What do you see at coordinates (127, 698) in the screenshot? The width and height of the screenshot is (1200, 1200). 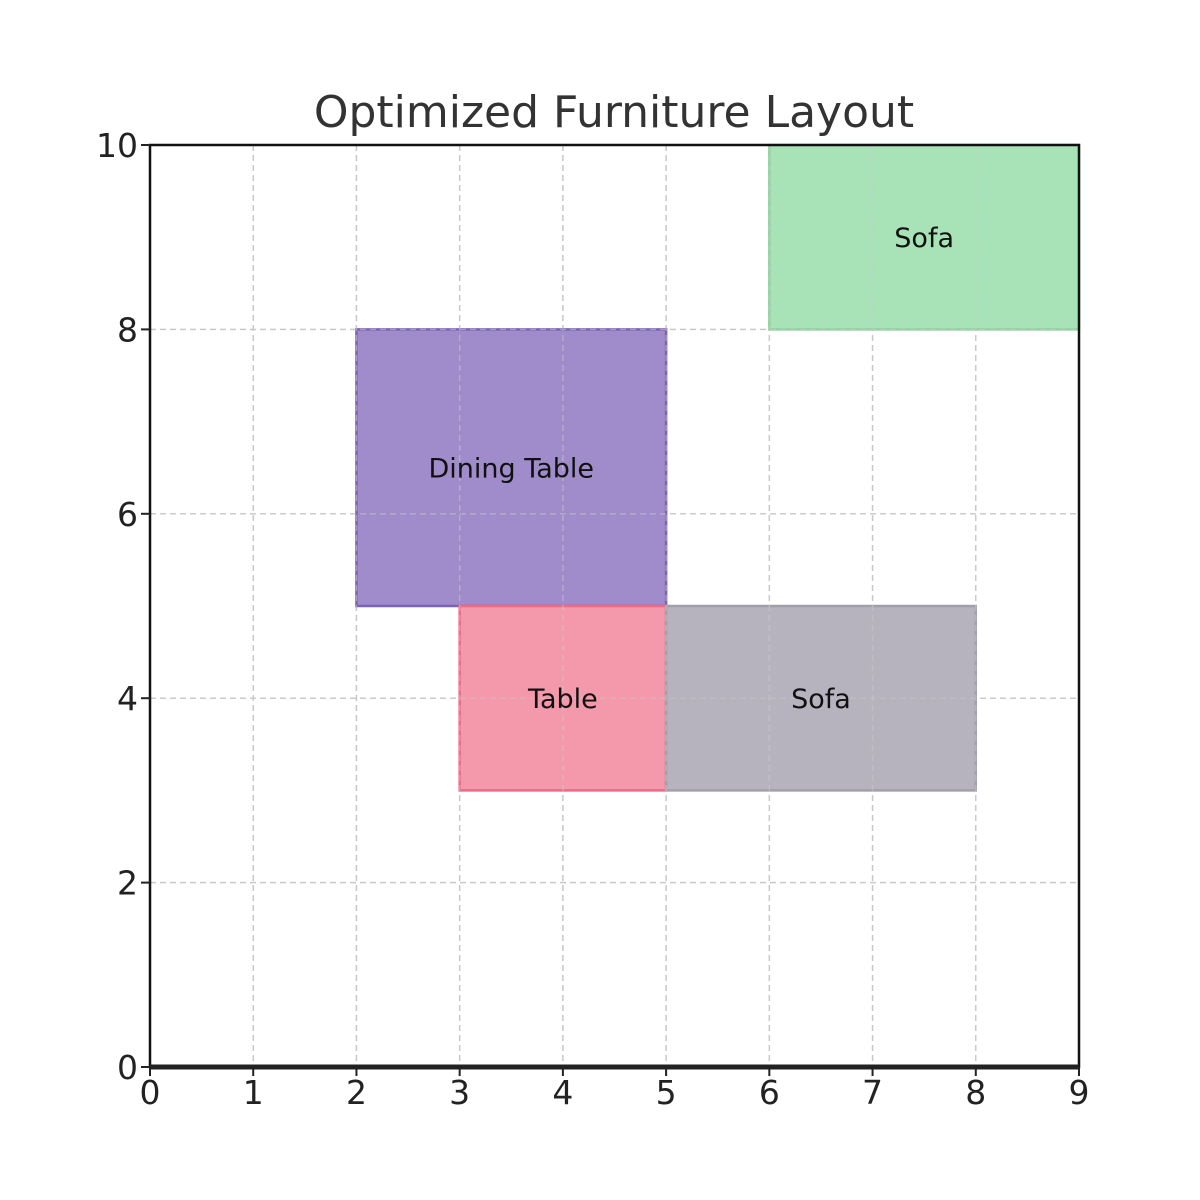 I see `y-tick-label: 4` at bounding box center [127, 698].